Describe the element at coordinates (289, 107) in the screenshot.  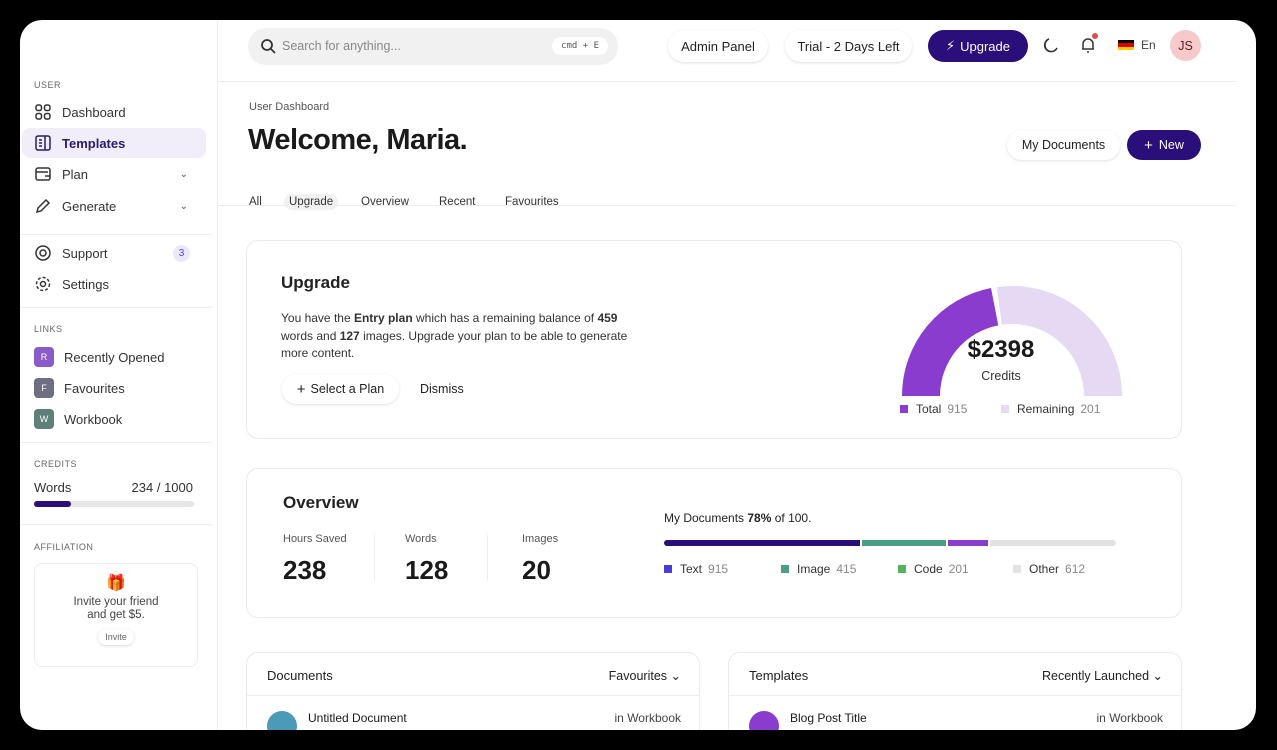
I see `breadcrumb: User Dashboard` at that location.